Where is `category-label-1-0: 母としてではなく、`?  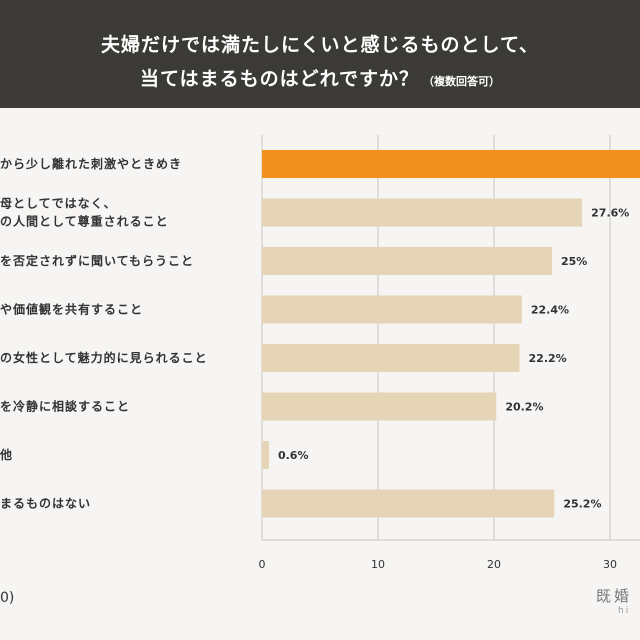 category-label-1-0: 母としてではなく、 is located at coordinates (58, 204).